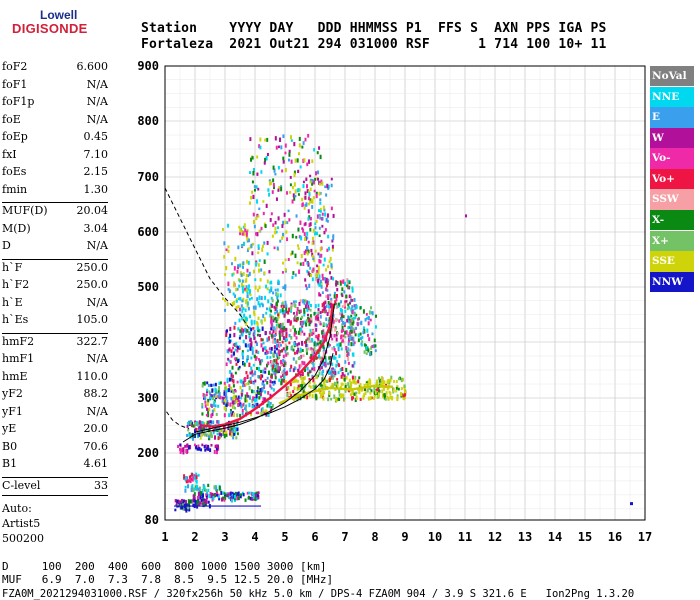  What do you see at coordinates (96, 393) in the screenshot?
I see `param-value: 88.2` at bounding box center [96, 393].